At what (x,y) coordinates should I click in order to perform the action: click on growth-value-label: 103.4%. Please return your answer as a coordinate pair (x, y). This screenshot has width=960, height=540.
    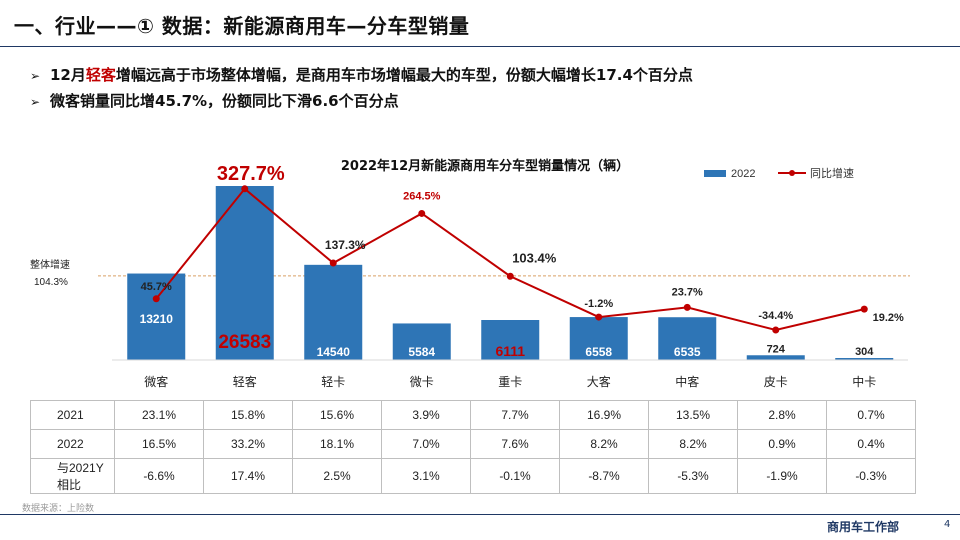
    Looking at the image, I should click on (534, 257).